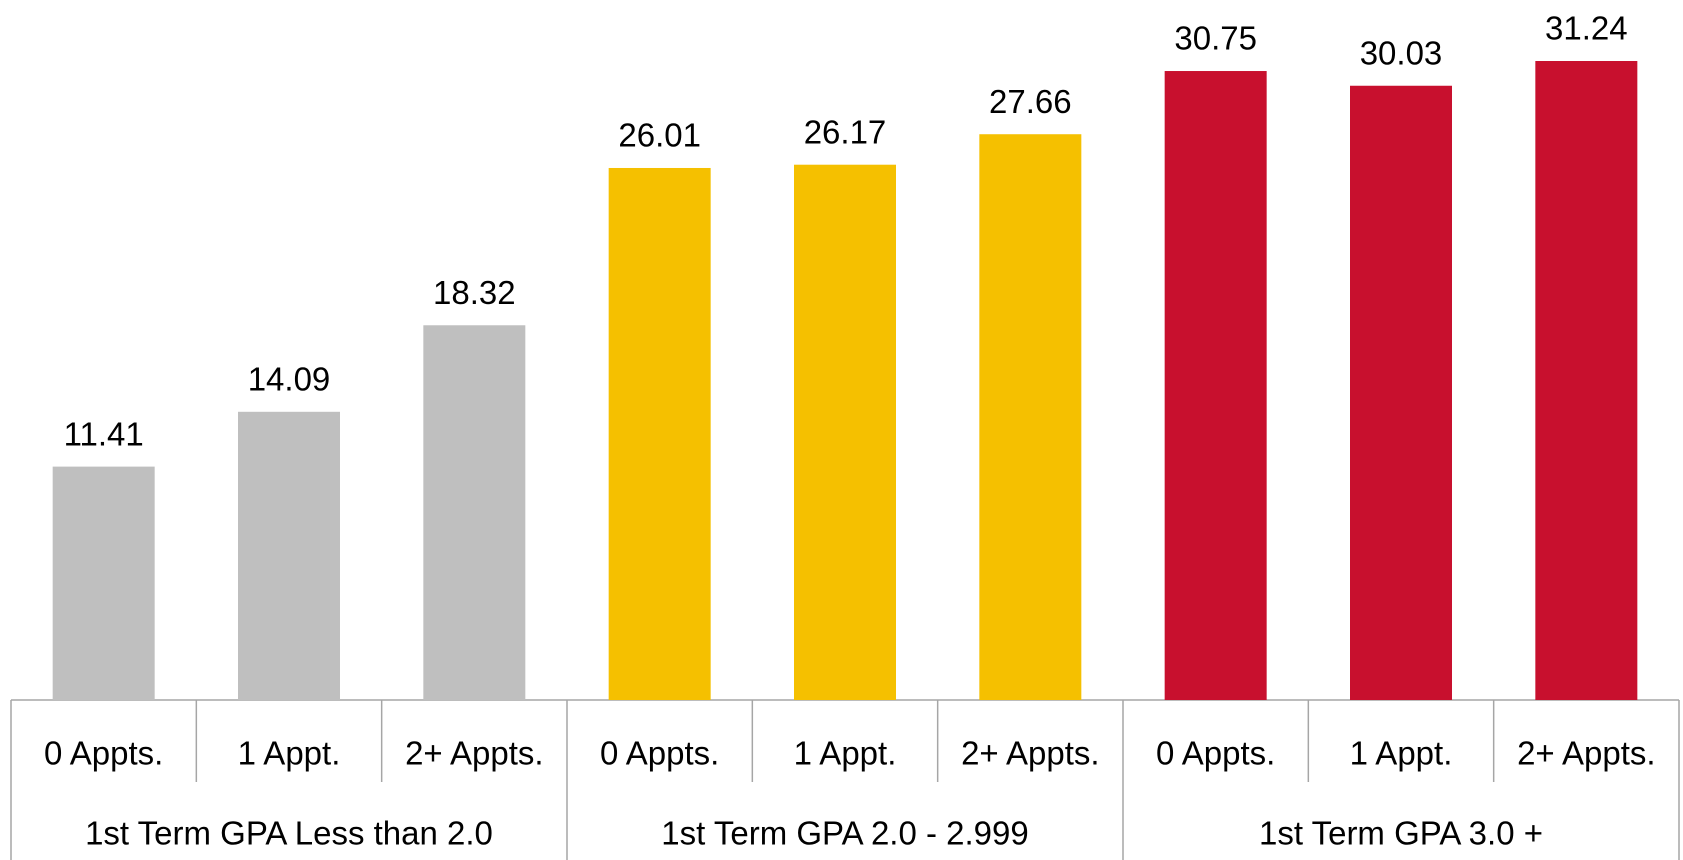 This screenshot has height=860, width=1683. Describe the element at coordinates (1586, 28) in the screenshot. I see `value-label: 31.24` at that location.